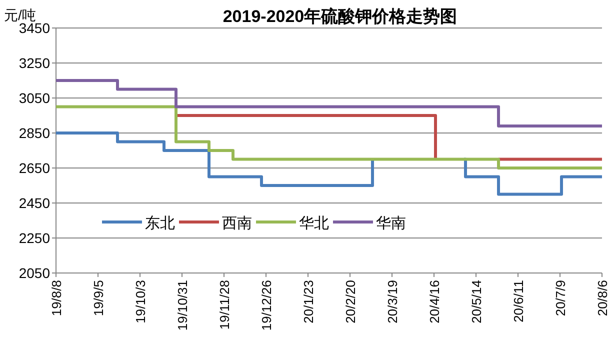  I want to click on x-tick-label: 19/10/31, so click(182, 305).